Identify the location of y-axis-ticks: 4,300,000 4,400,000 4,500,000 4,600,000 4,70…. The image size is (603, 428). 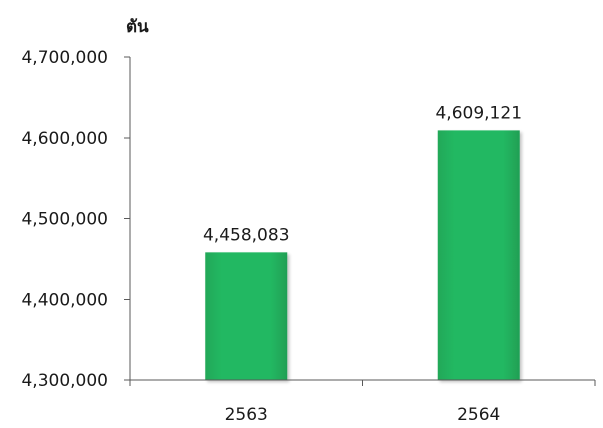
(75, 219).